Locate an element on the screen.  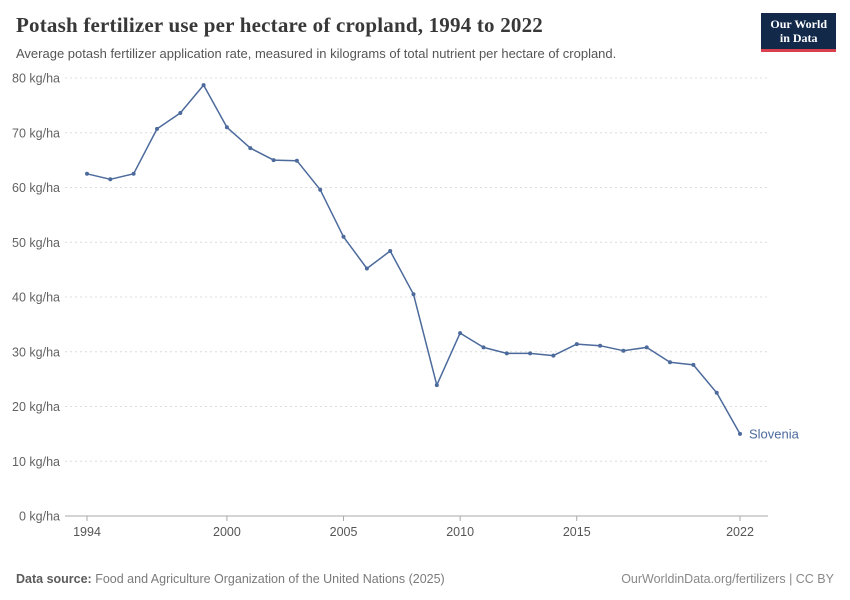
x-axis-label: 1994 is located at coordinates (87, 532).